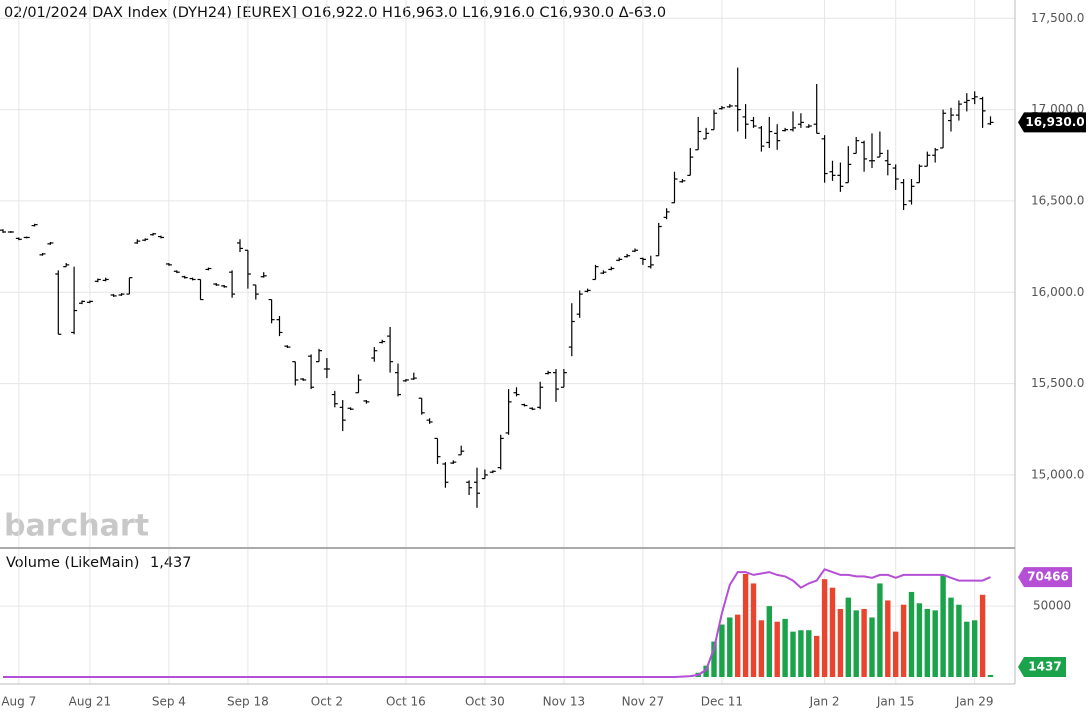  What do you see at coordinates (1057, 292) in the screenshot?
I see `y-tick-label: 16,000.0` at bounding box center [1057, 292].